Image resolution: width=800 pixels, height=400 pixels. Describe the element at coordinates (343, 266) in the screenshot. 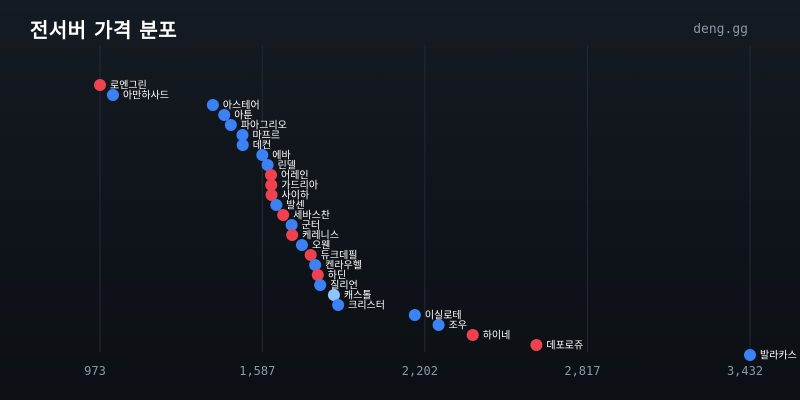

I see `data-label: 켄라우헬` at that location.